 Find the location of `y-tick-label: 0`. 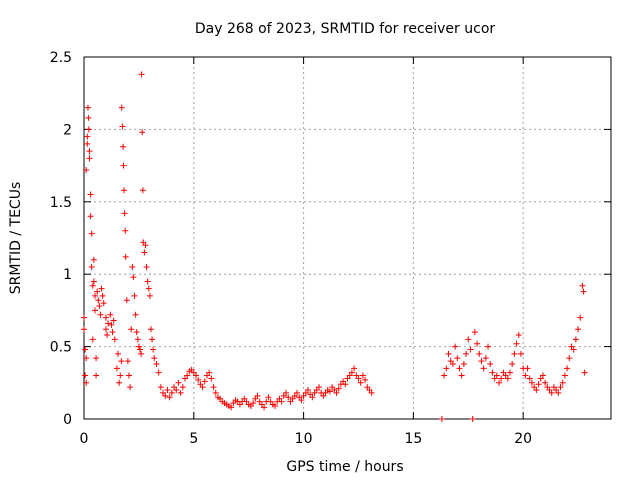

y-tick-label: 0 is located at coordinates (67, 420).